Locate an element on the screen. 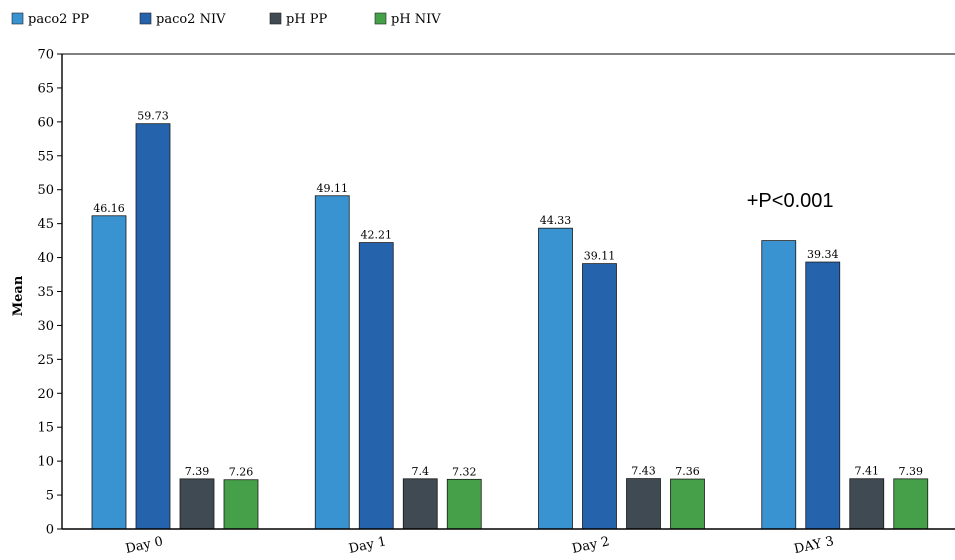  y-tick-label: 10 is located at coordinates (45, 462).